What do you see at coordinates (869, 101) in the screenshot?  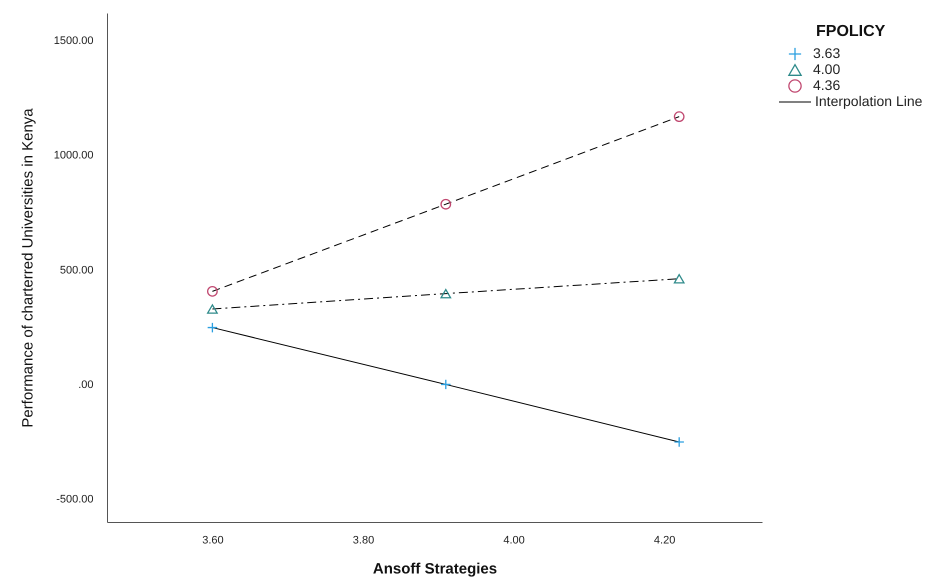 I see `text: Interpolation Line` at bounding box center [869, 101].